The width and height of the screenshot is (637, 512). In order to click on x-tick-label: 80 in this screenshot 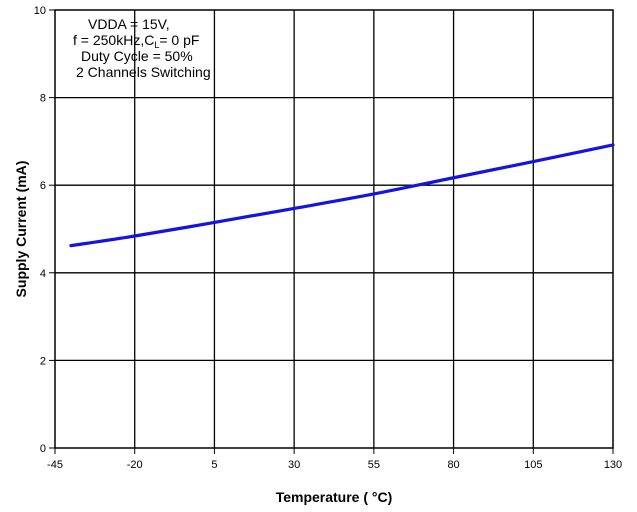, I will do `click(453, 465)`.